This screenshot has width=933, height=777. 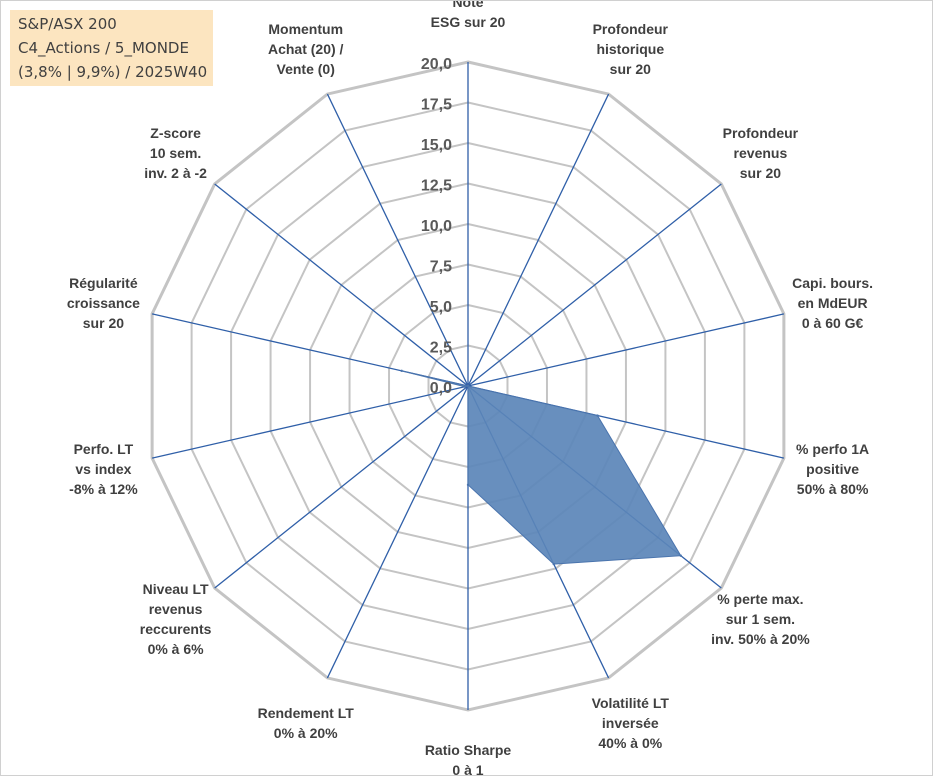 What do you see at coordinates (113, 72) in the screenshot?
I see `info-stats: (3,8% | 9,9%) / 2025W40` at bounding box center [113, 72].